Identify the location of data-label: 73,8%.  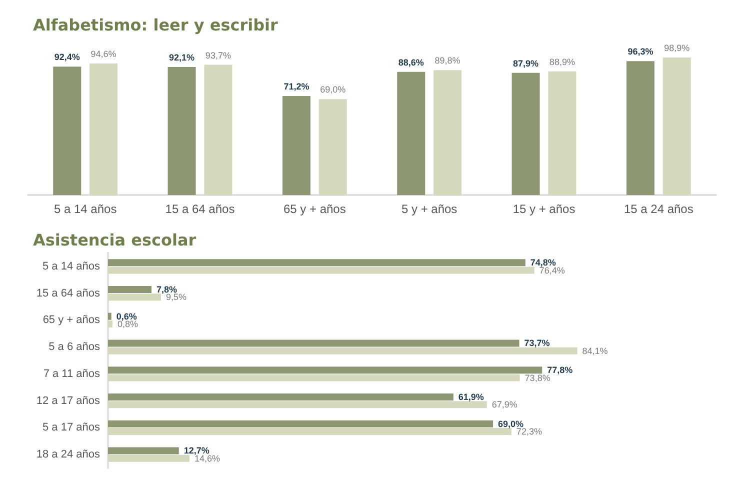
(537, 377).